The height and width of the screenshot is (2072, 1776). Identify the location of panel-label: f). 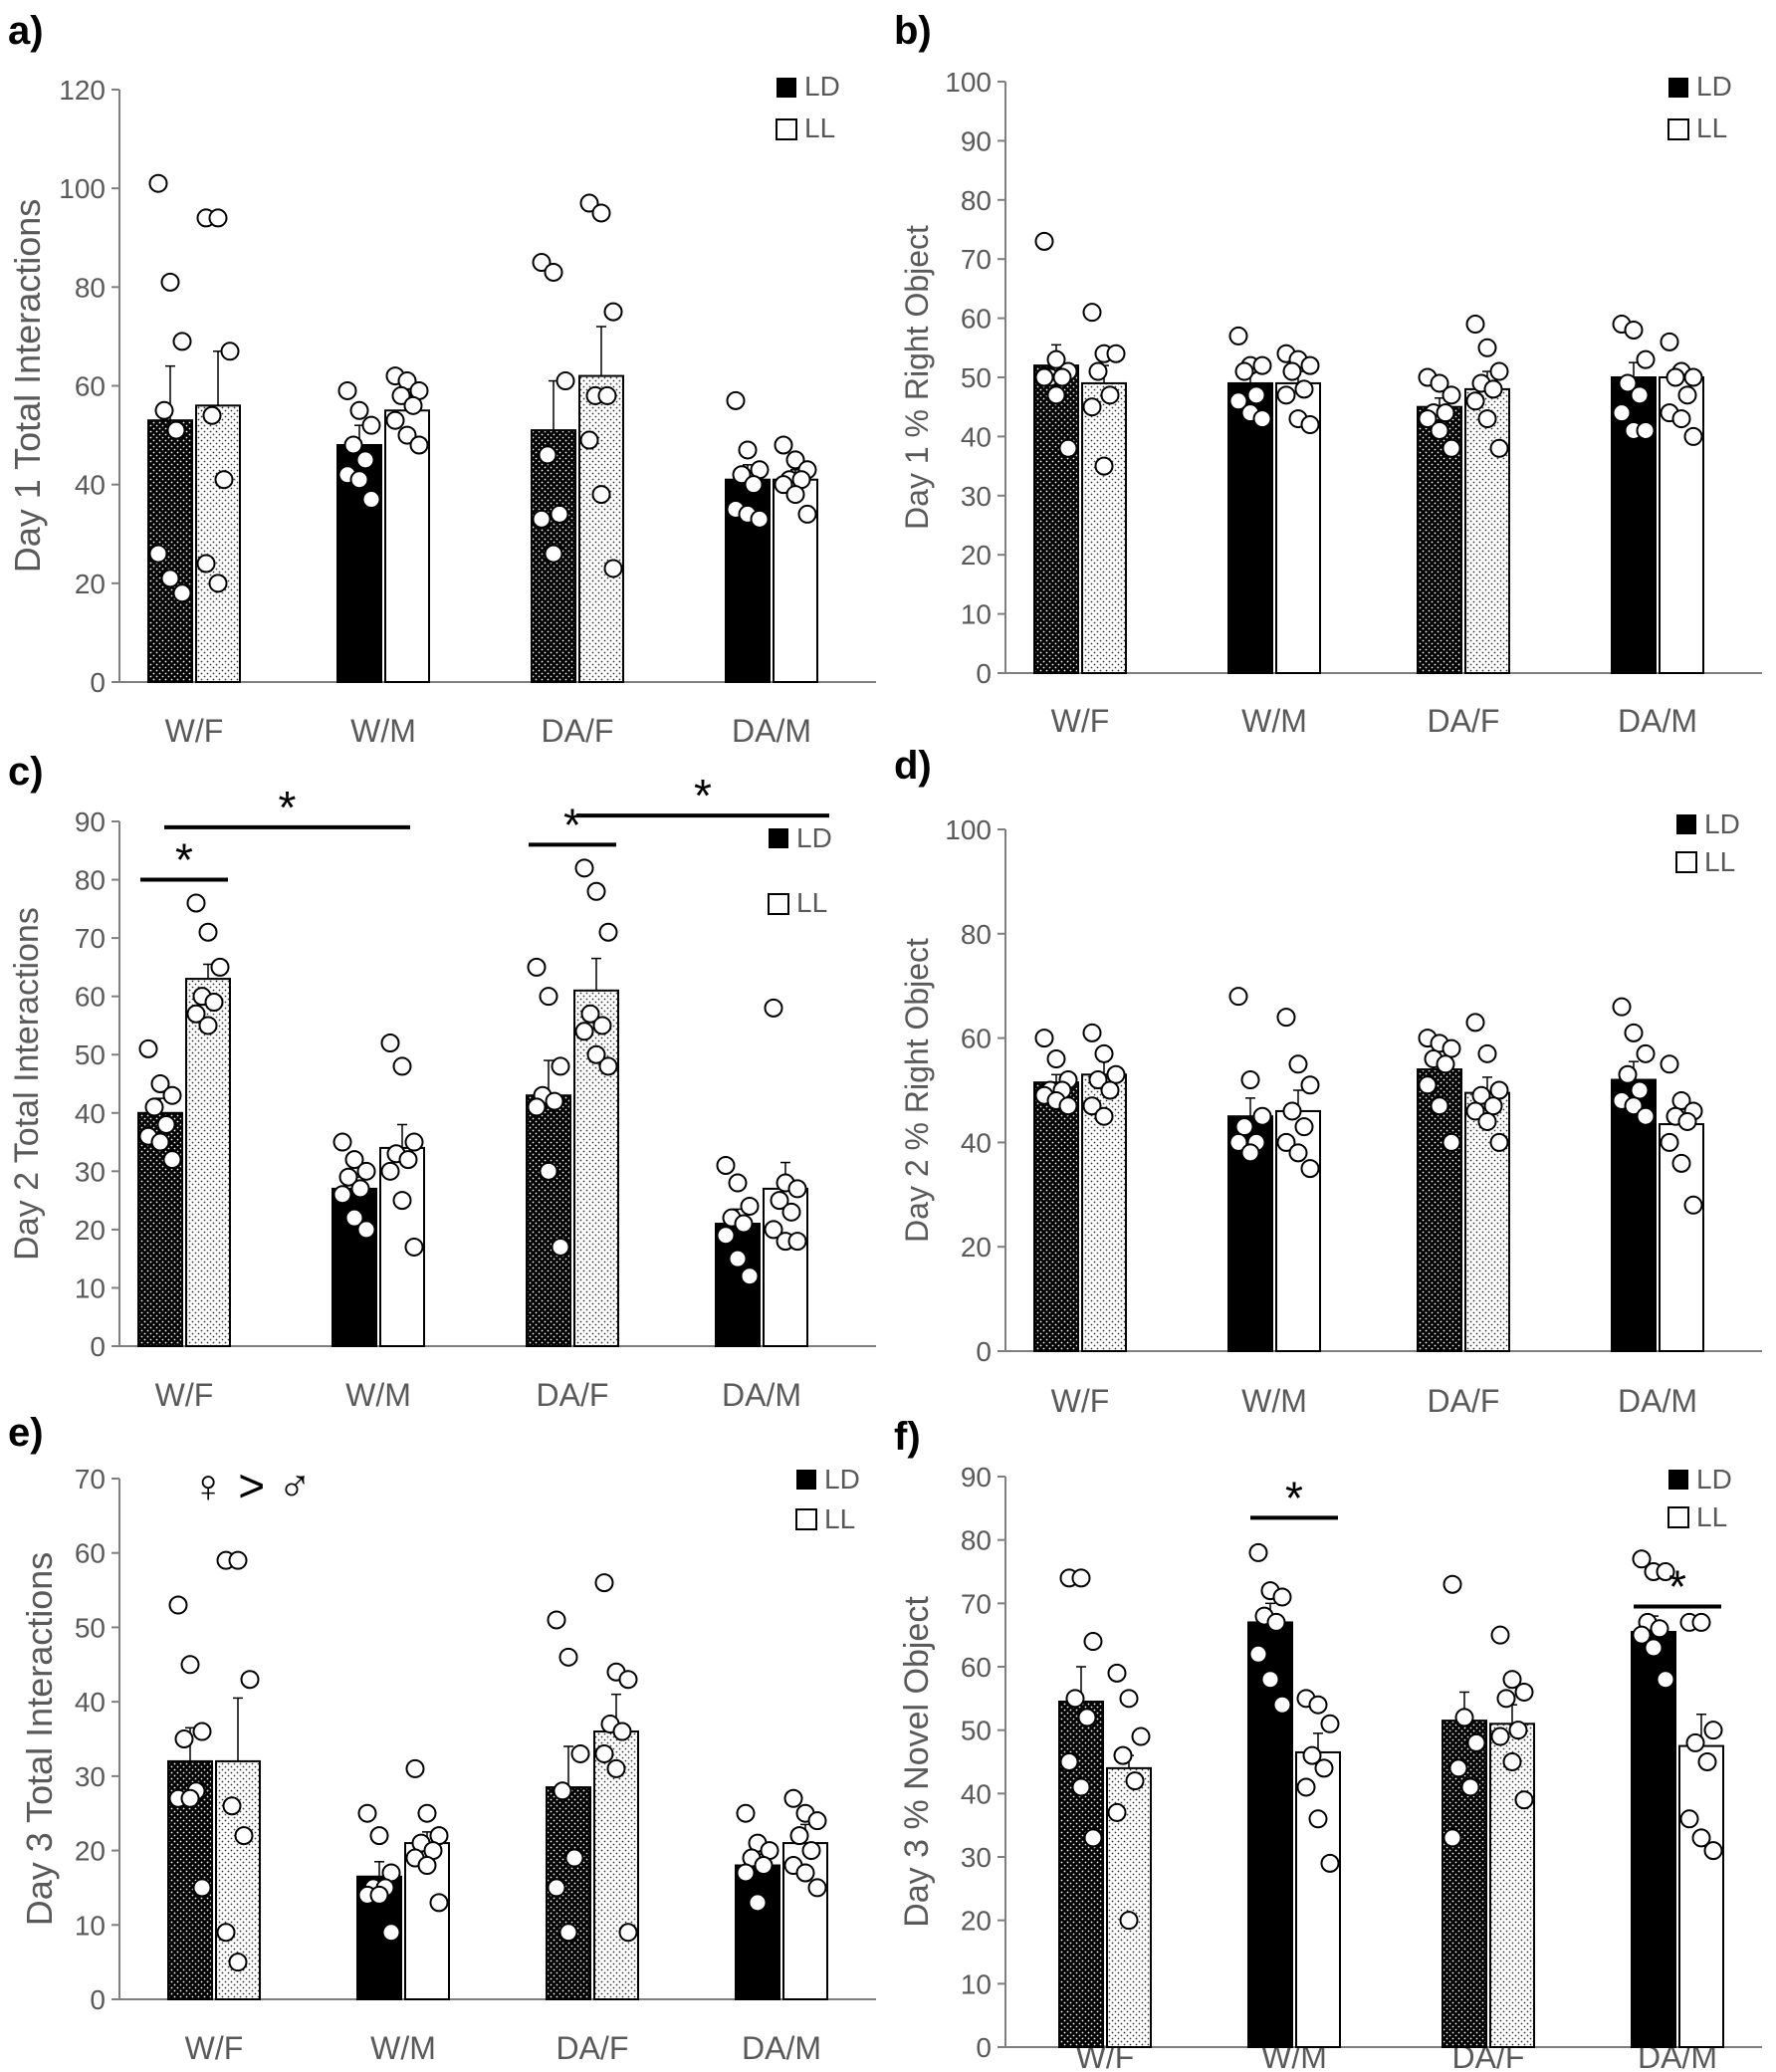
(907, 1437).